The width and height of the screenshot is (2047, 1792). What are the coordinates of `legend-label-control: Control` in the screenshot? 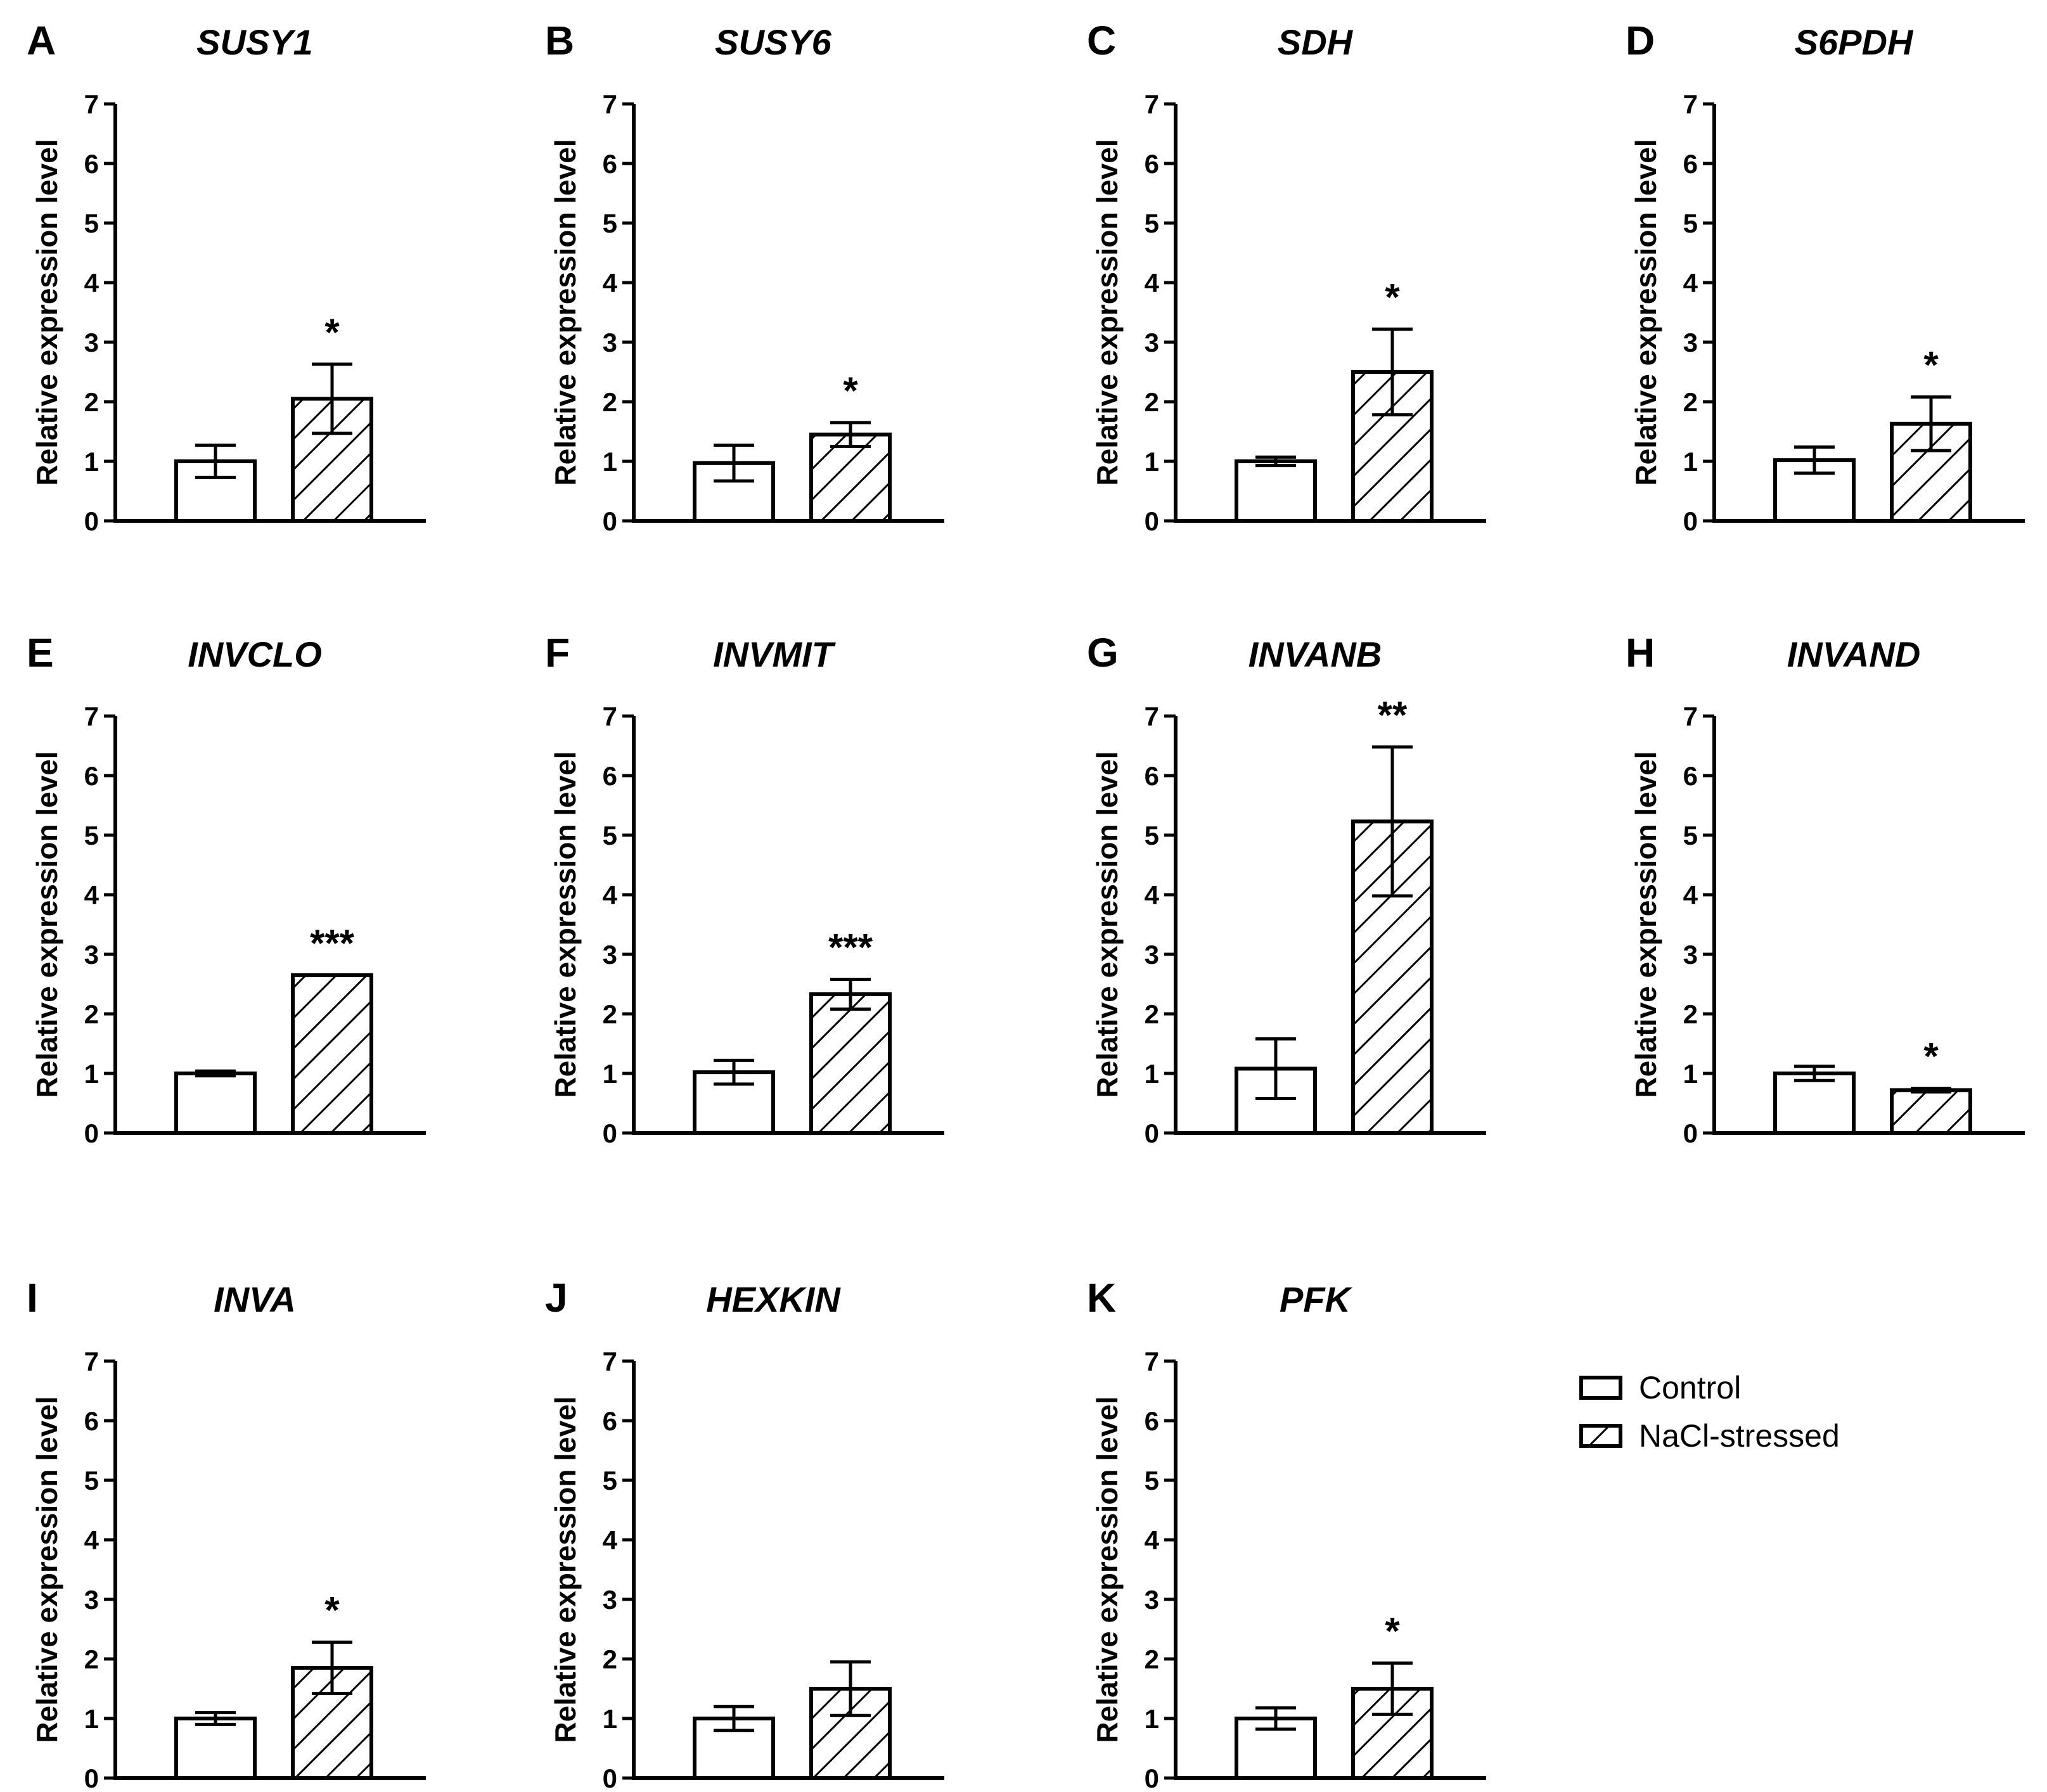 It's located at (1690, 1387).